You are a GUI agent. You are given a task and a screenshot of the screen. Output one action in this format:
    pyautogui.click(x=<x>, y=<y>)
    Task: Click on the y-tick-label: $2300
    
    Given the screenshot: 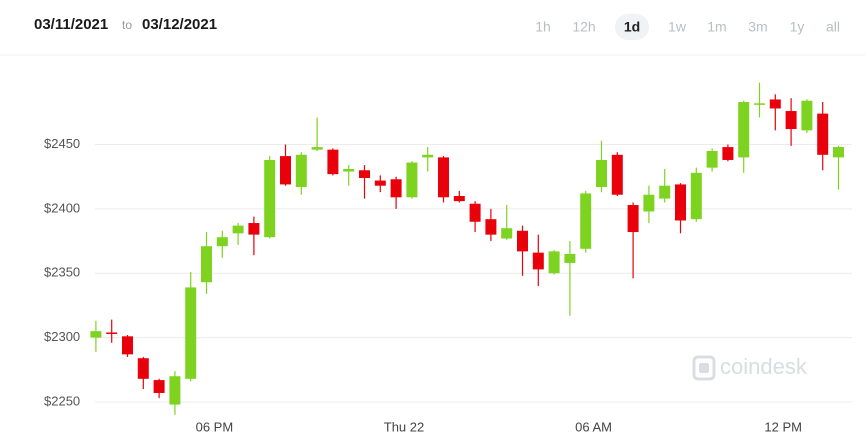 What is the action you would take?
    pyautogui.click(x=62, y=336)
    